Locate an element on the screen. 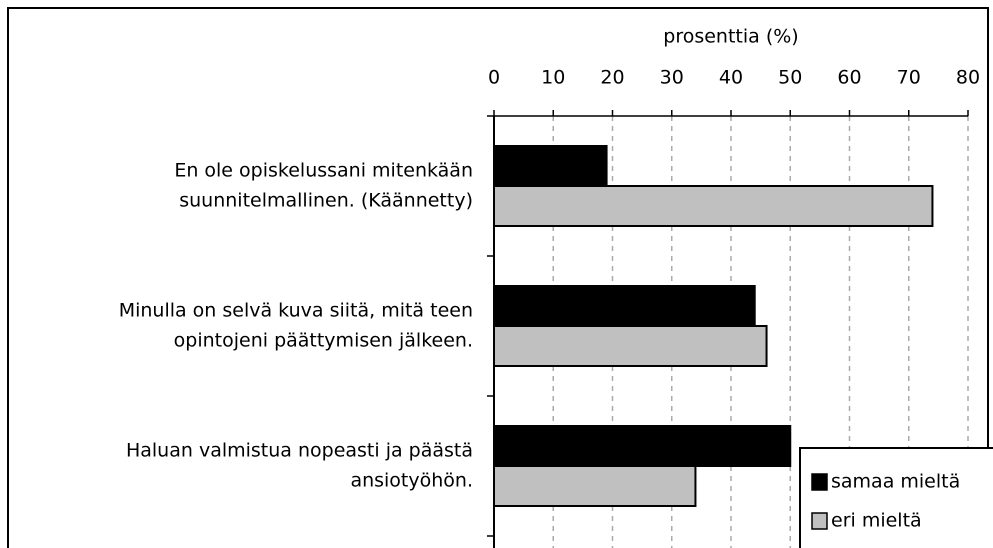  x-axis-title: prosenttia (%) is located at coordinates (730, 37).